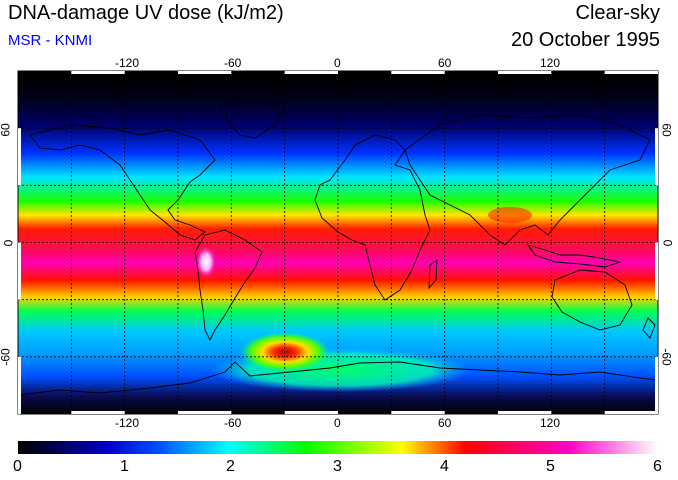 The height and width of the screenshot is (480, 678). Describe the element at coordinates (444, 466) in the screenshot. I see `scale-label: 4` at that location.